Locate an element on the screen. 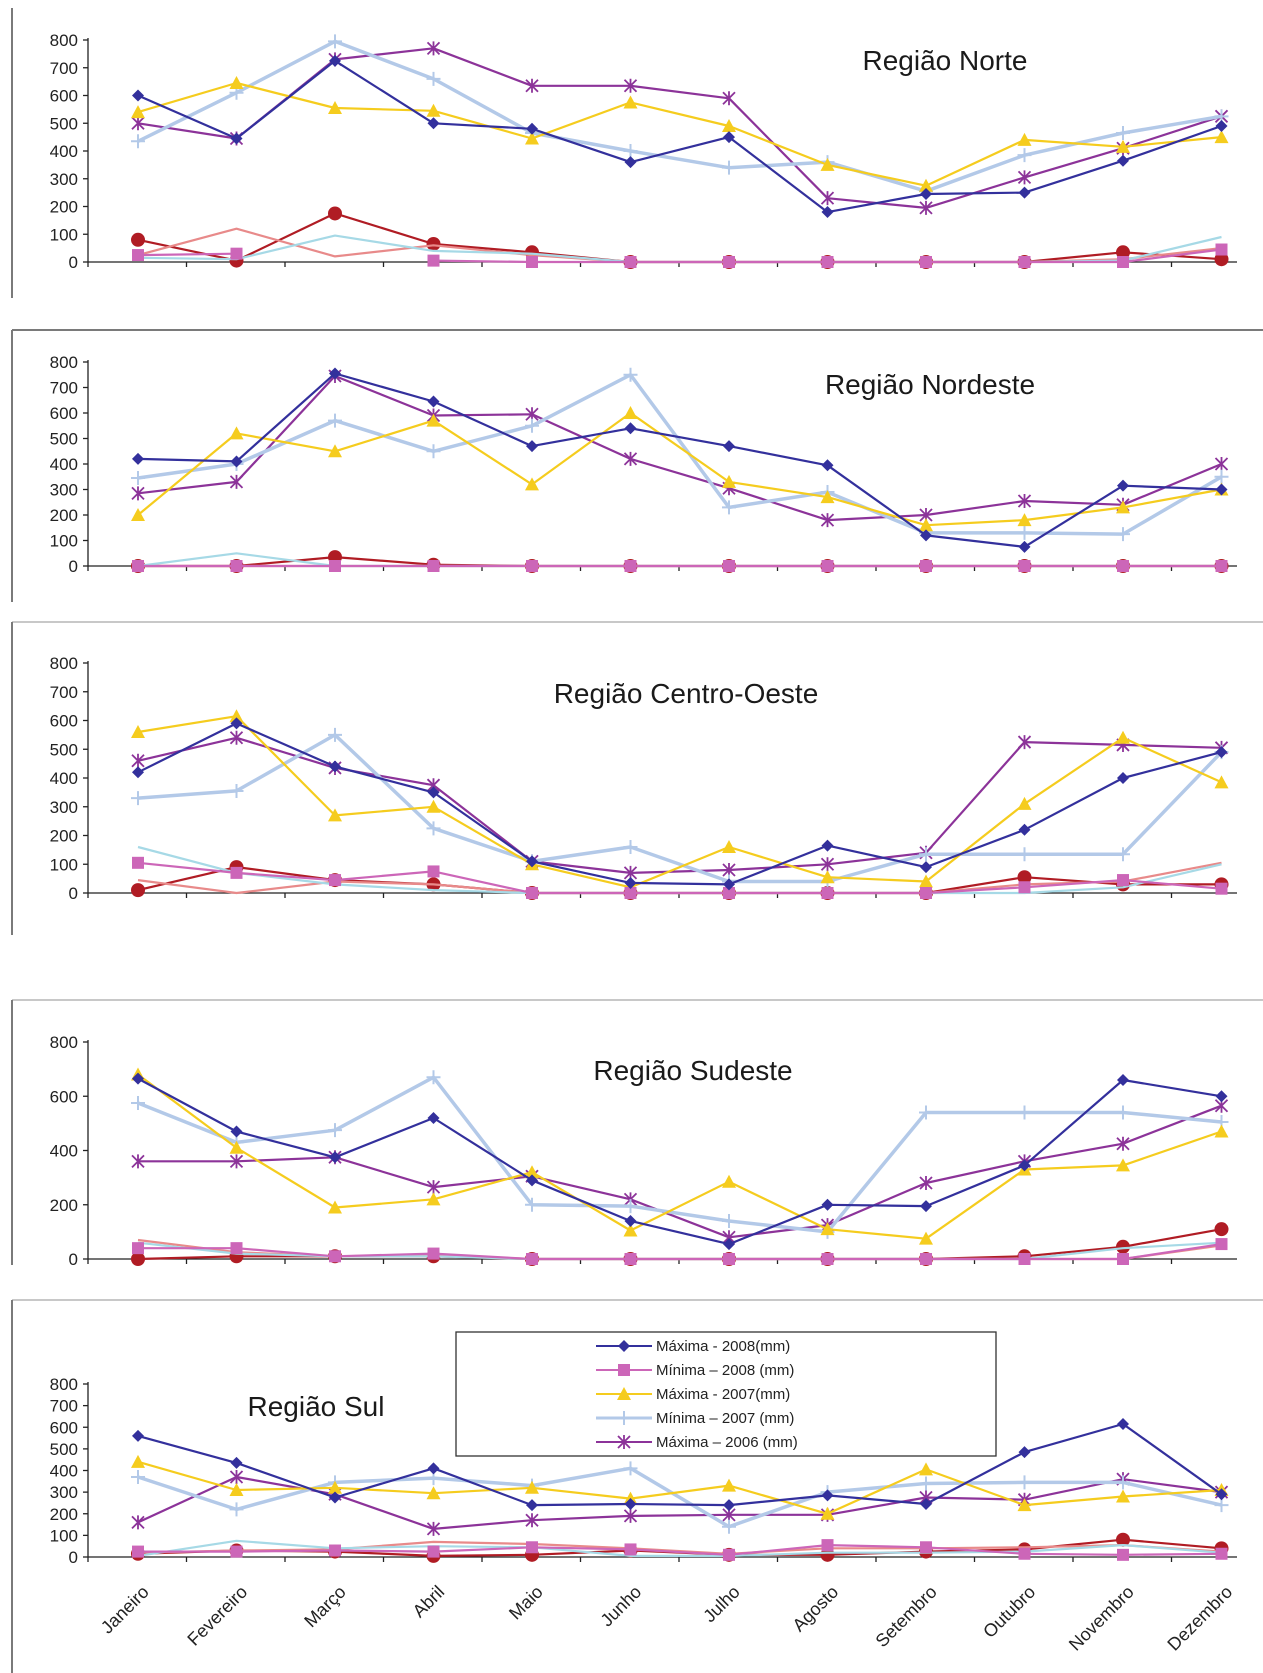 The height and width of the screenshot is (1673, 1263). chart-title: Região Norte is located at coordinates (945, 60).